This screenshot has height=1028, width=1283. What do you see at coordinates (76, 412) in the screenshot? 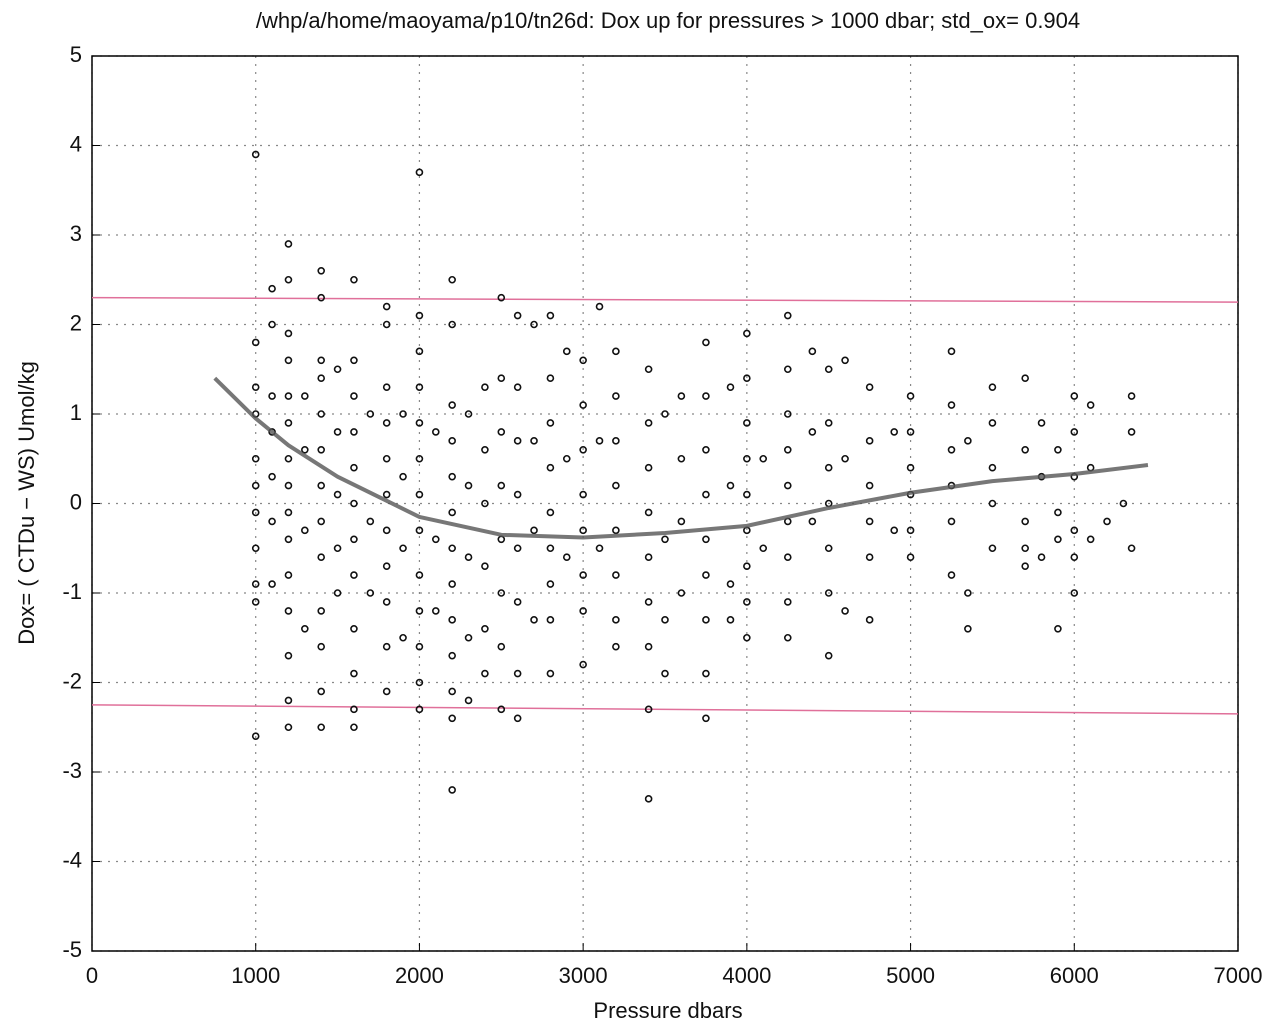
I see `y-tick-label: 1` at bounding box center [76, 412].